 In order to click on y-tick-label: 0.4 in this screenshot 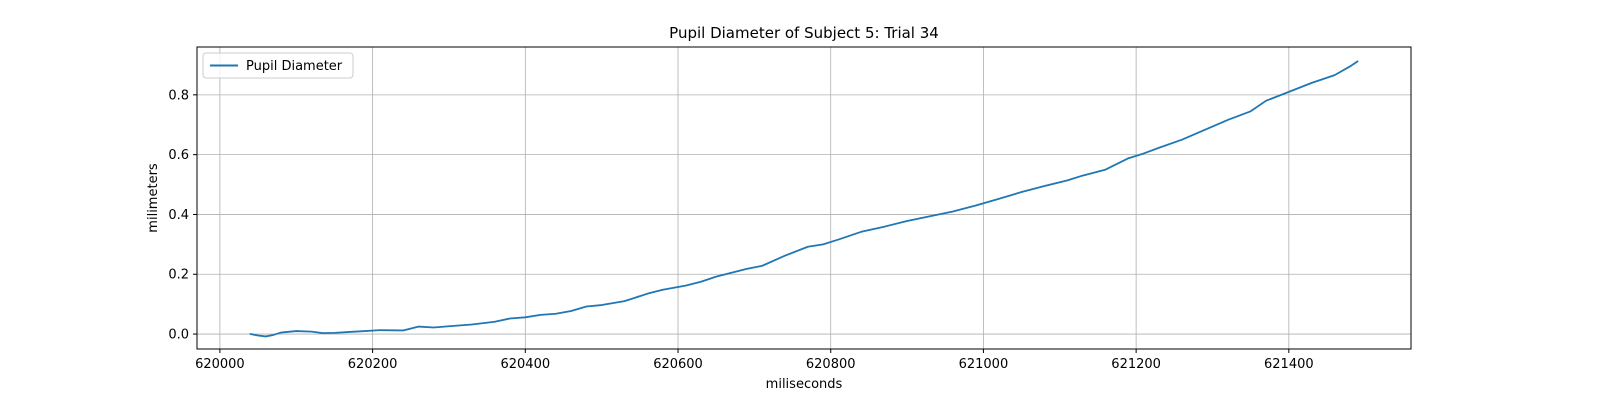, I will do `click(178, 215)`.